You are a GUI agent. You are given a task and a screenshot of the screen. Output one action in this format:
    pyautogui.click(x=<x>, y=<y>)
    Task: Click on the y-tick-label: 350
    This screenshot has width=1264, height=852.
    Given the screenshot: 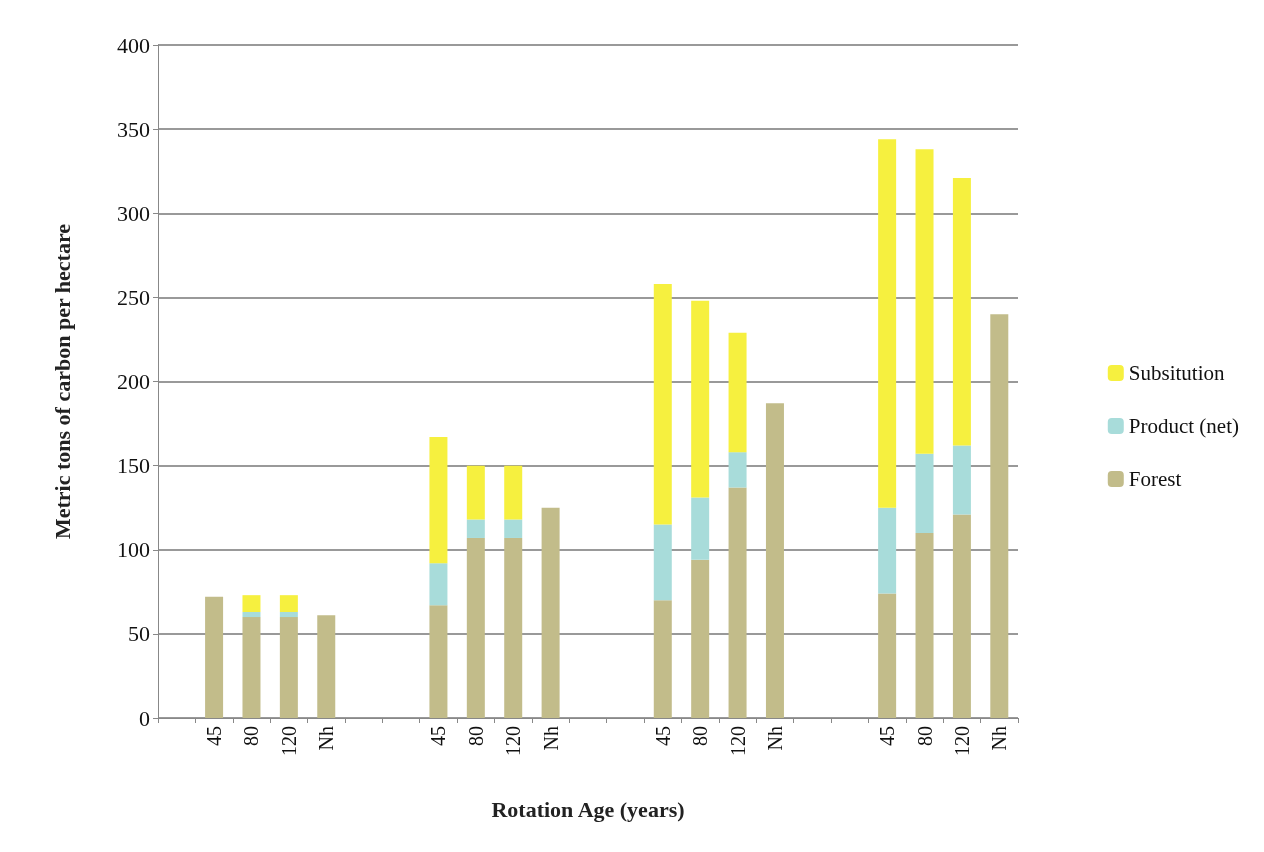 What is the action you would take?
    pyautogui.click(x=133, y=129)
    